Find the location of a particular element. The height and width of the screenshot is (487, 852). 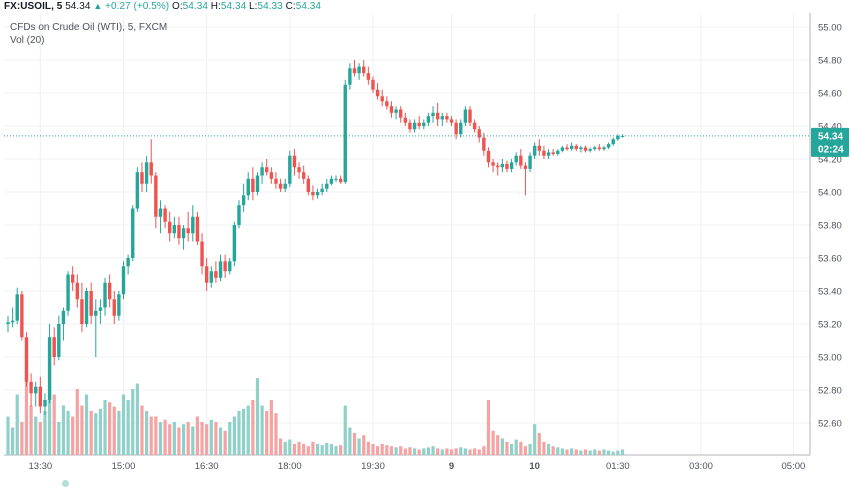

scroll-handle is located at coordinates (65, 483).